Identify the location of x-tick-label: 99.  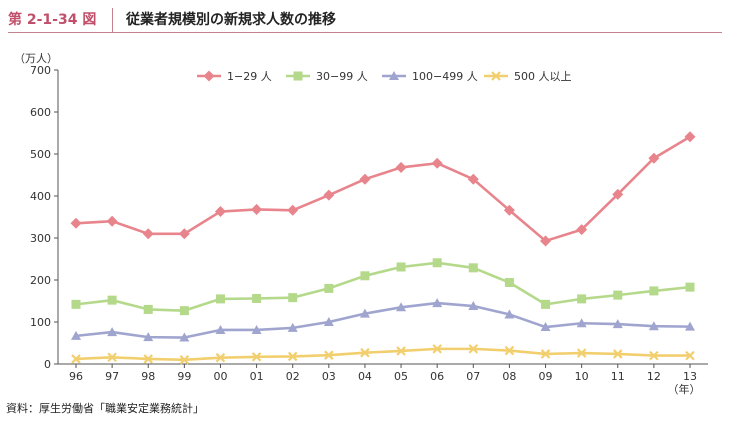
(184, 376).